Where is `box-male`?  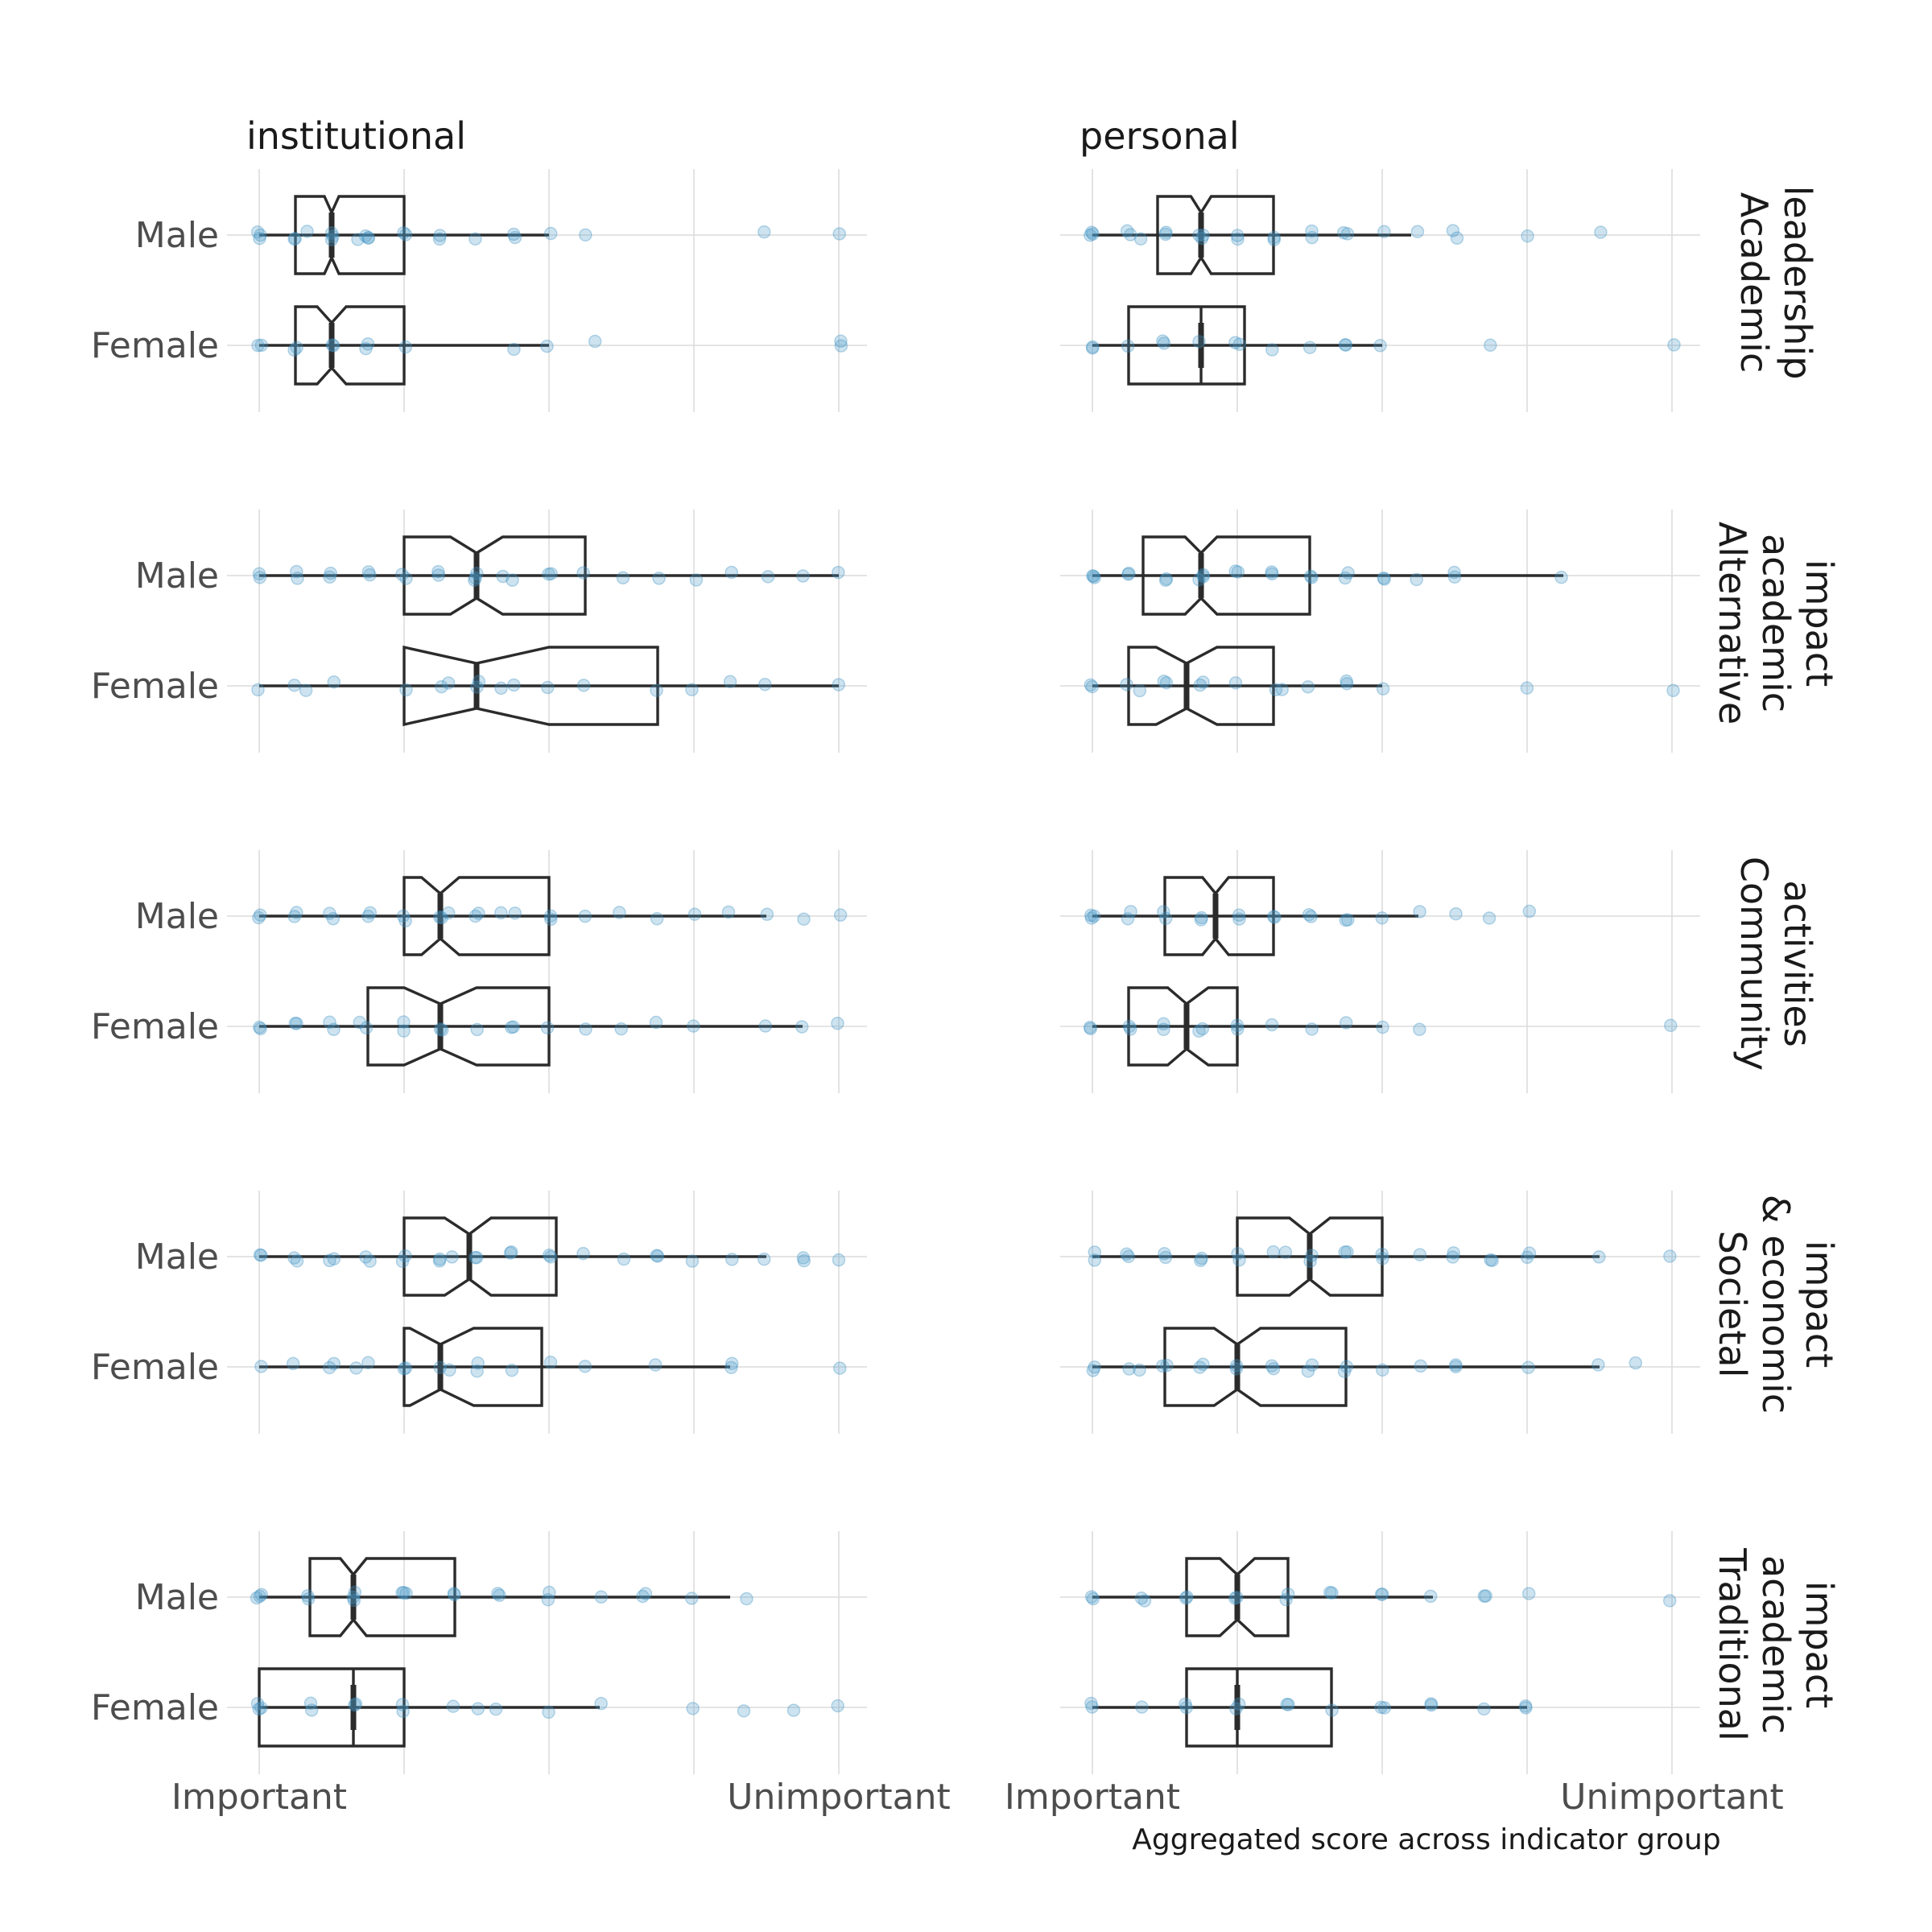 box-male is located at coordinates (548, 235).